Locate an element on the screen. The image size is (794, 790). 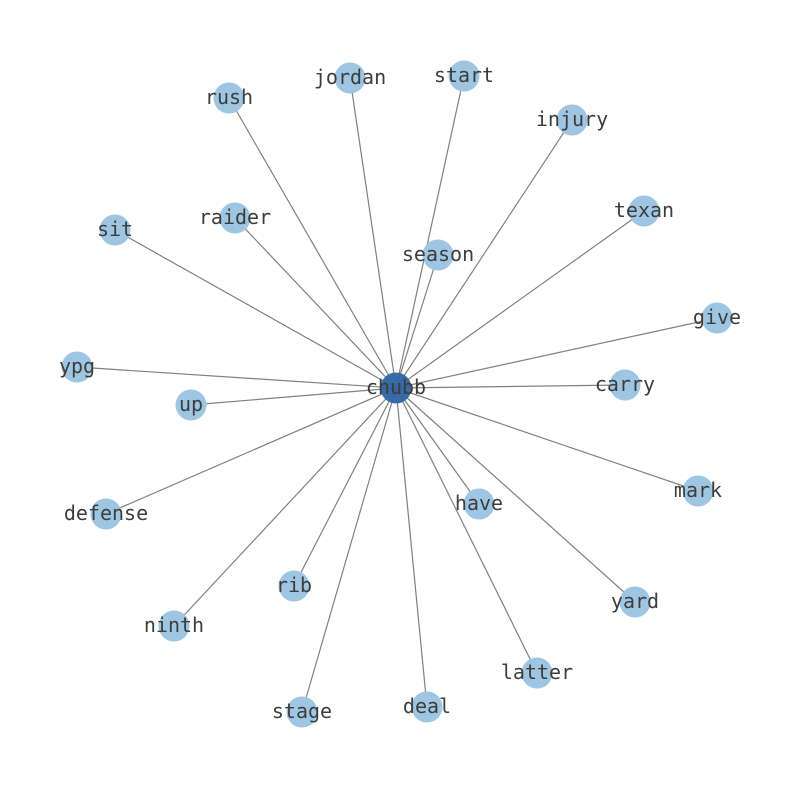
node-label: rib is located at coordinates (294, 585).